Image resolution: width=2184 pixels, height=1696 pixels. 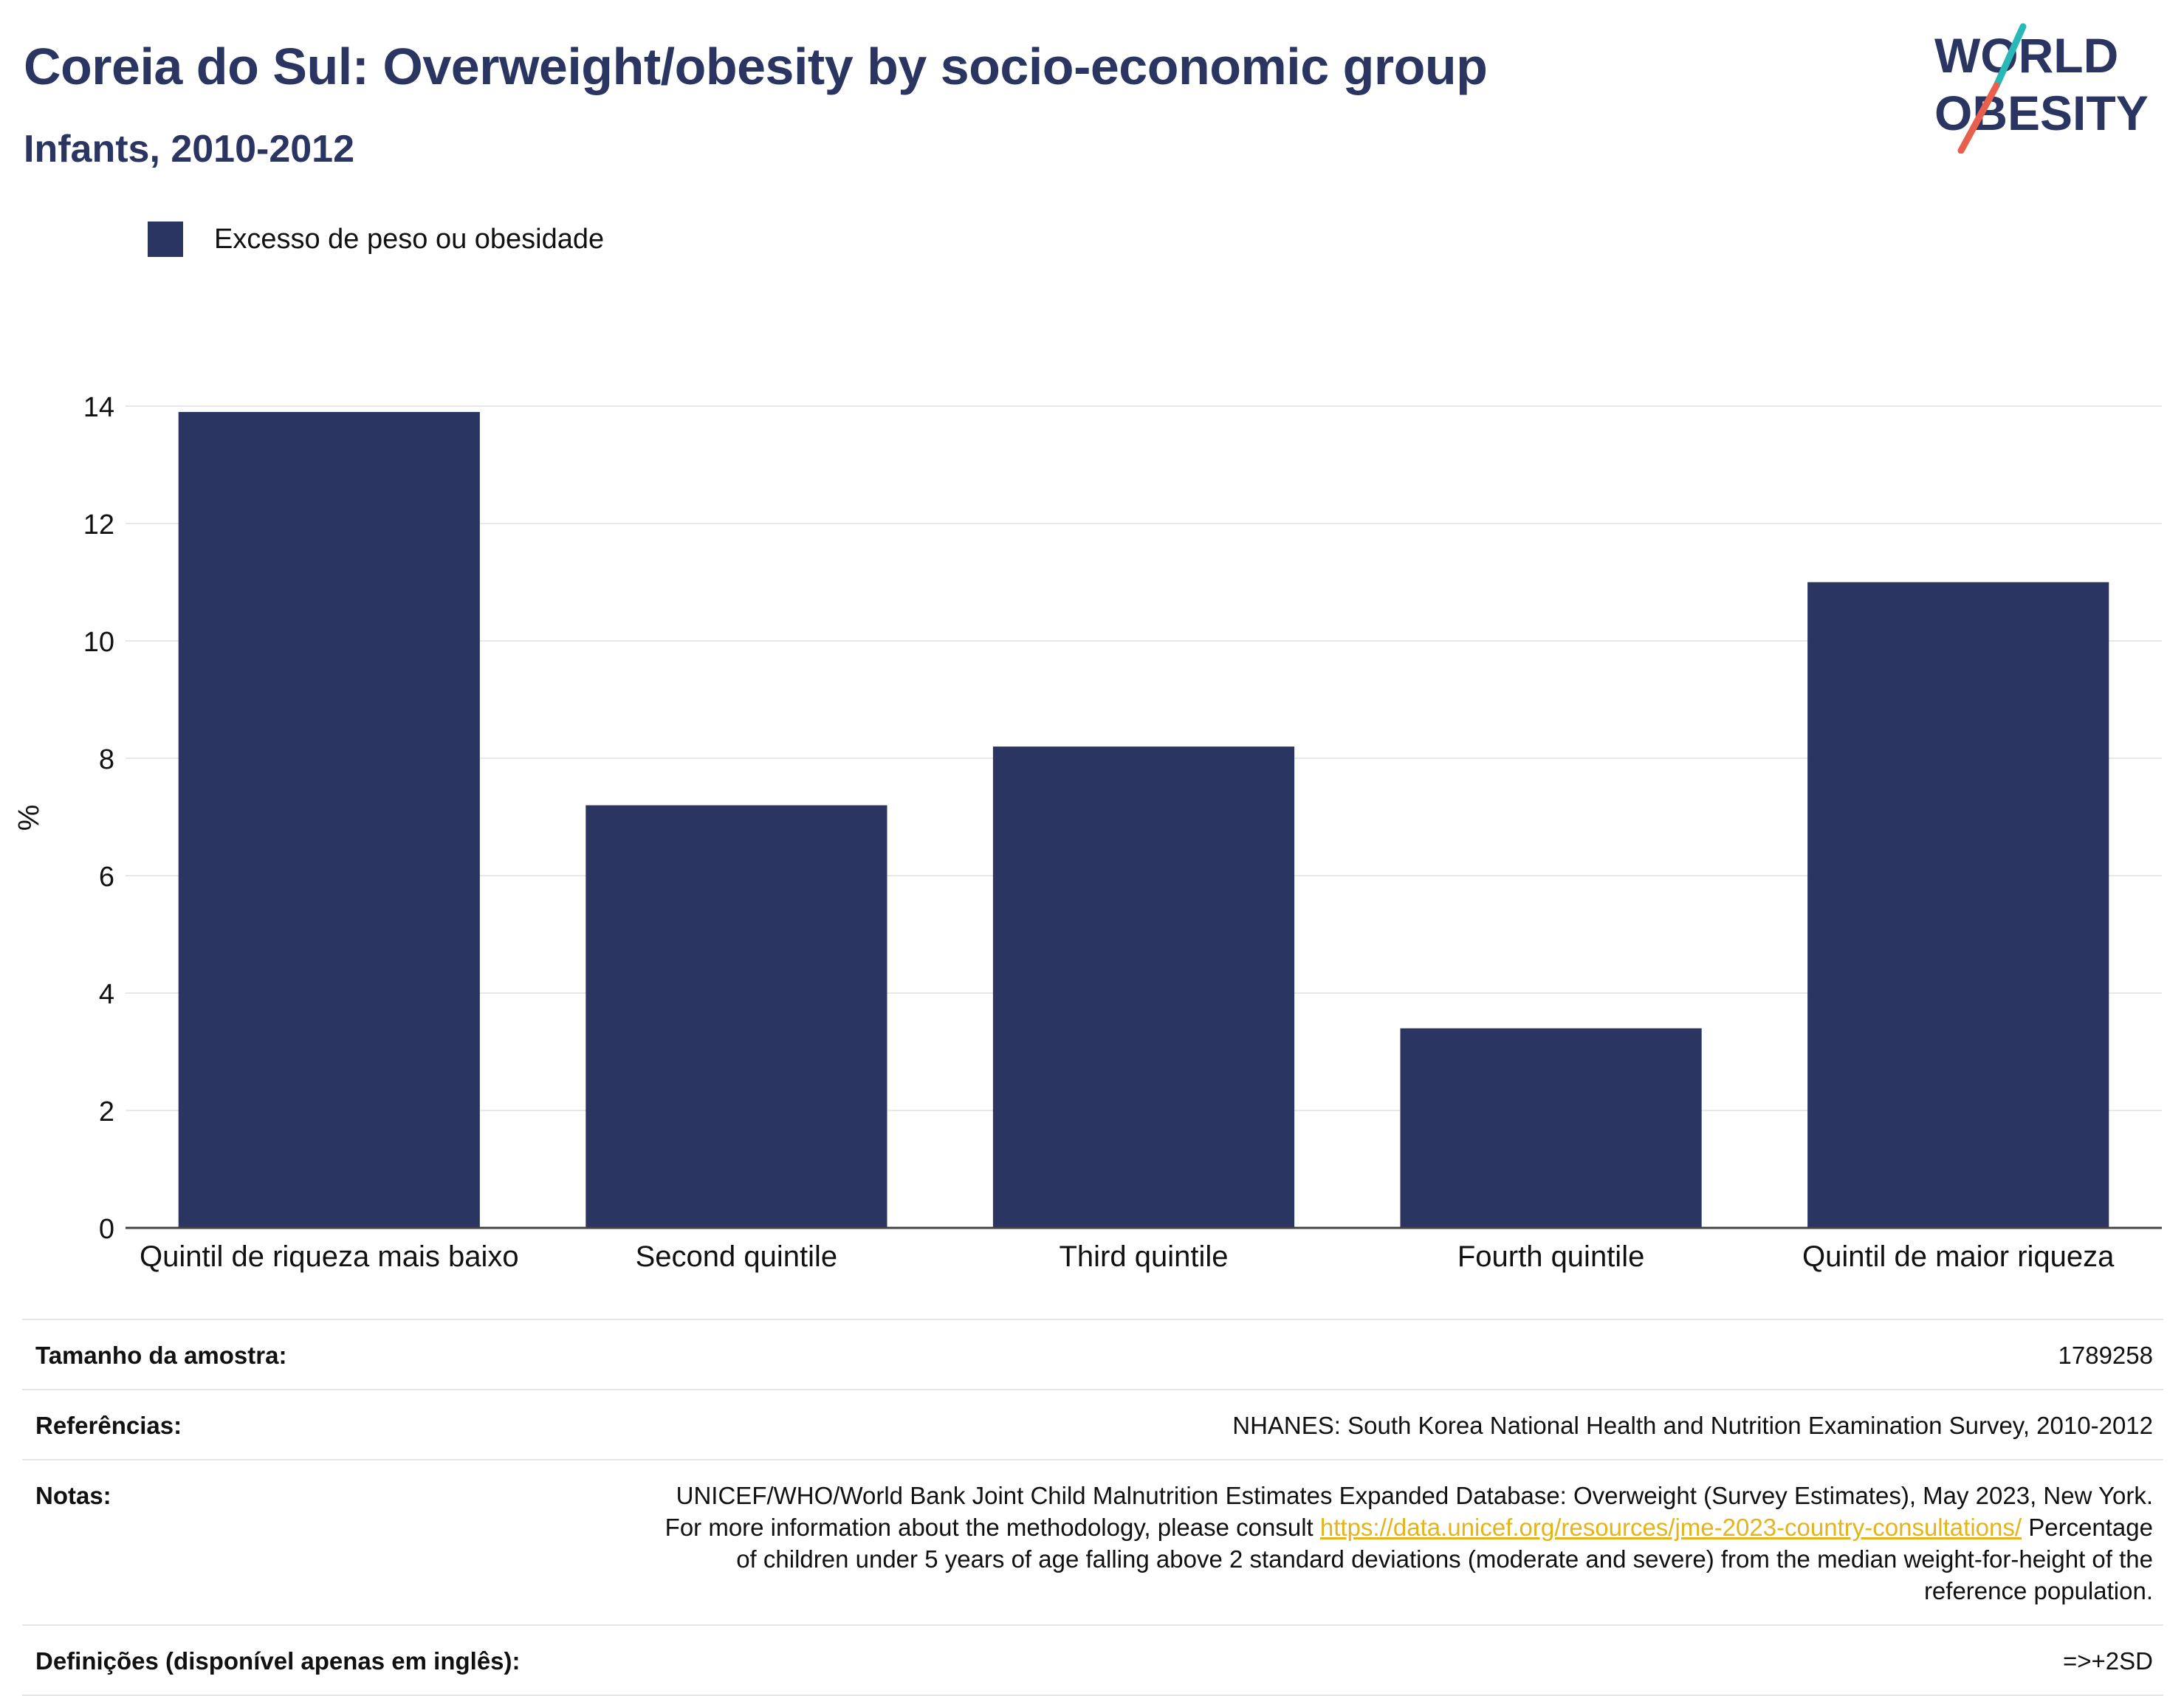 I want to click on y-tick-label: 14, so click(x=99, y=407).